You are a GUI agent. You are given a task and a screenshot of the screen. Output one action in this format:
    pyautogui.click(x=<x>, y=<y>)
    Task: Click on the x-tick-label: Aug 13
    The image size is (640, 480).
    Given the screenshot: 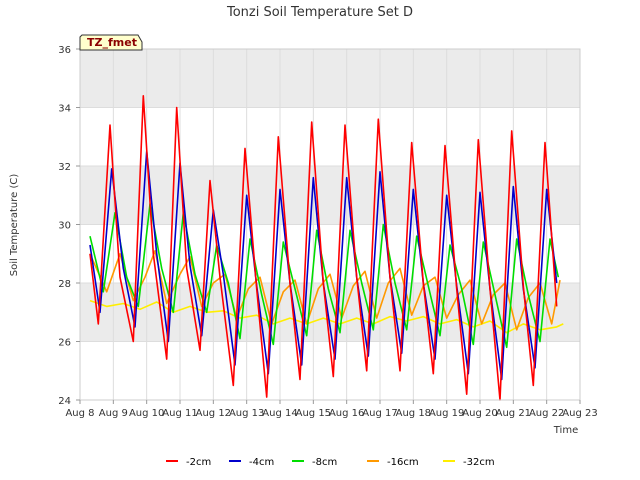 What is the action you would take?
    pyautogui.click(x=246, y=413)
    